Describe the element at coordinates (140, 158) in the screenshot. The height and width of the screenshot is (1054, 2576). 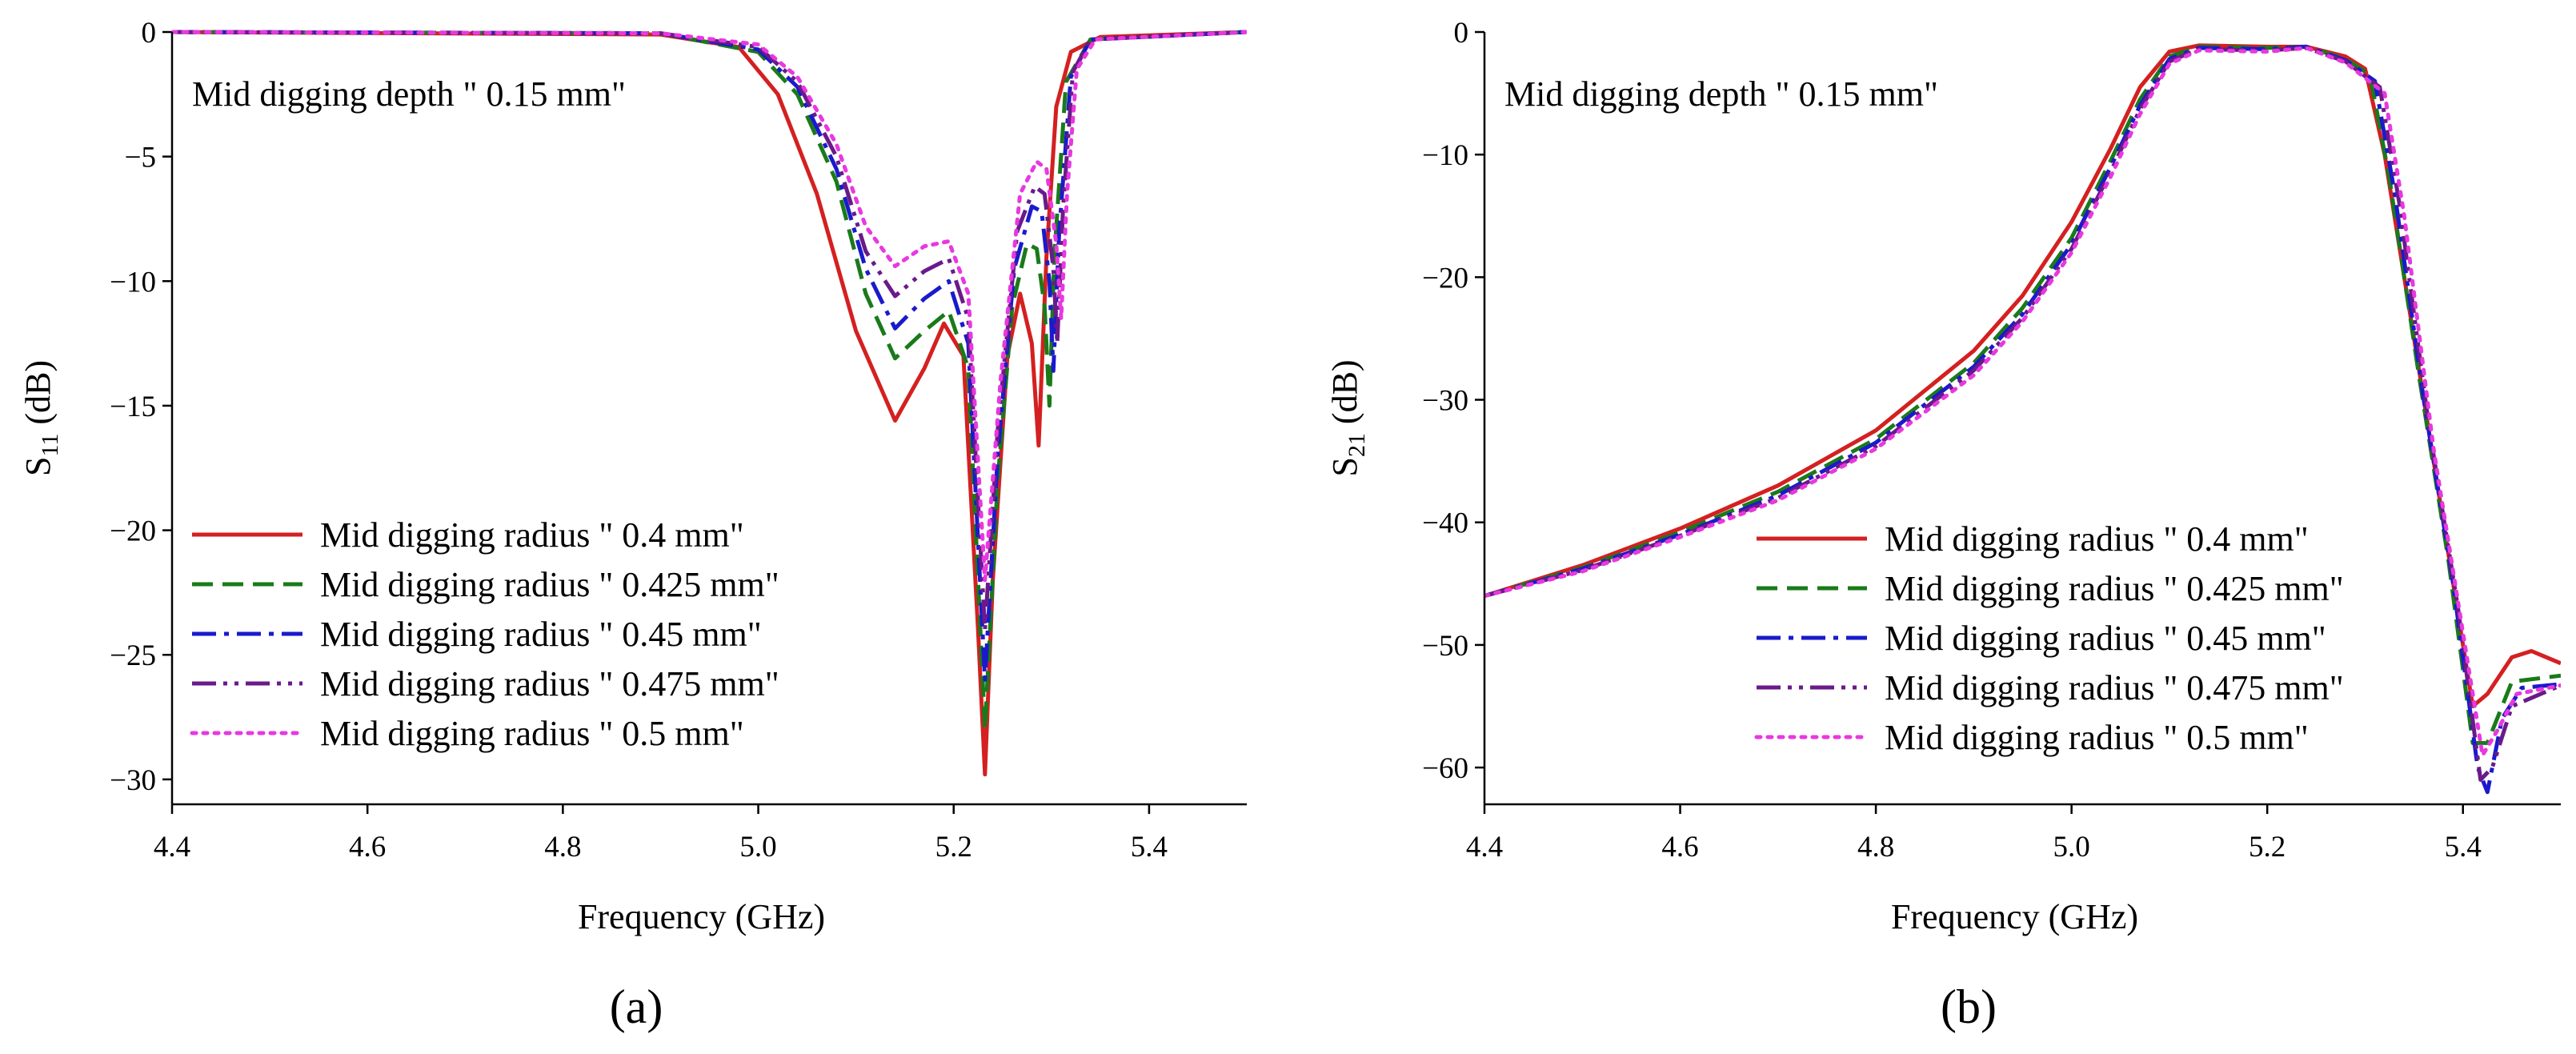
I see `y-tick-label: −5` at that location.